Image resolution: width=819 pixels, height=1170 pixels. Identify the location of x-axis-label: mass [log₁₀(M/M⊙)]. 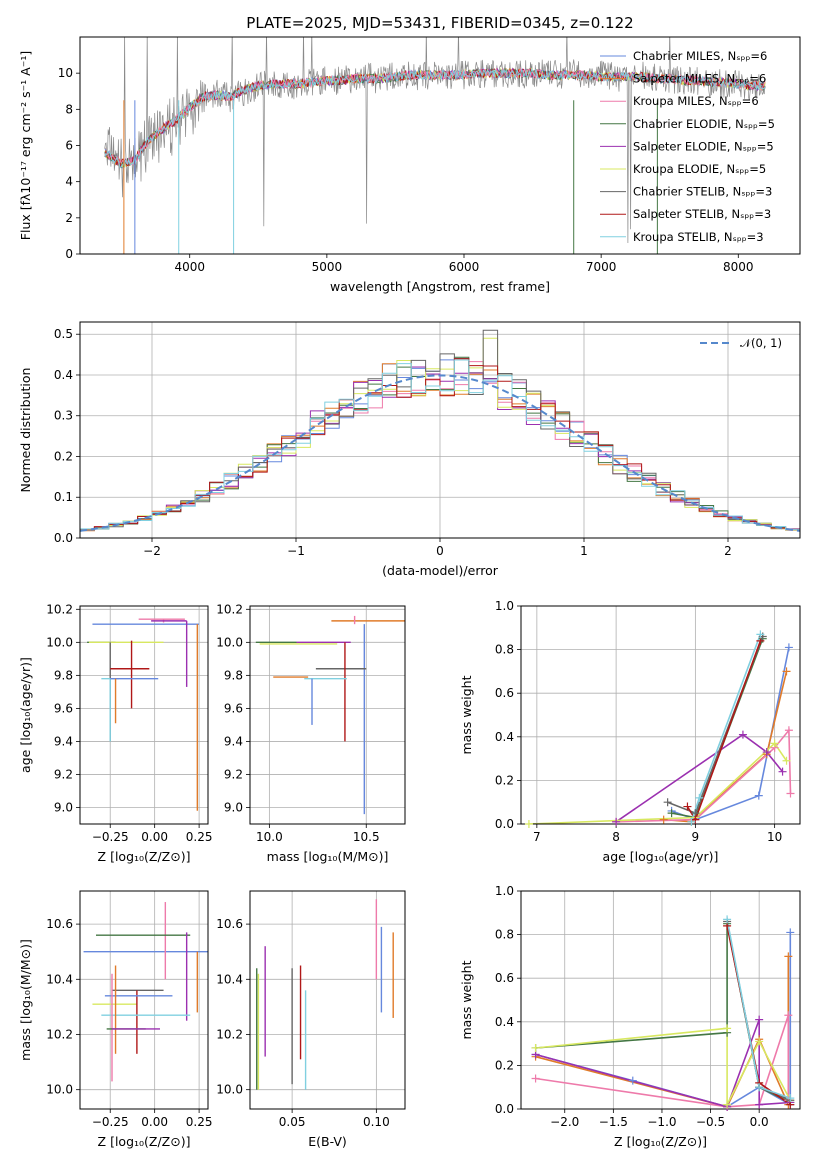
(328, 856).